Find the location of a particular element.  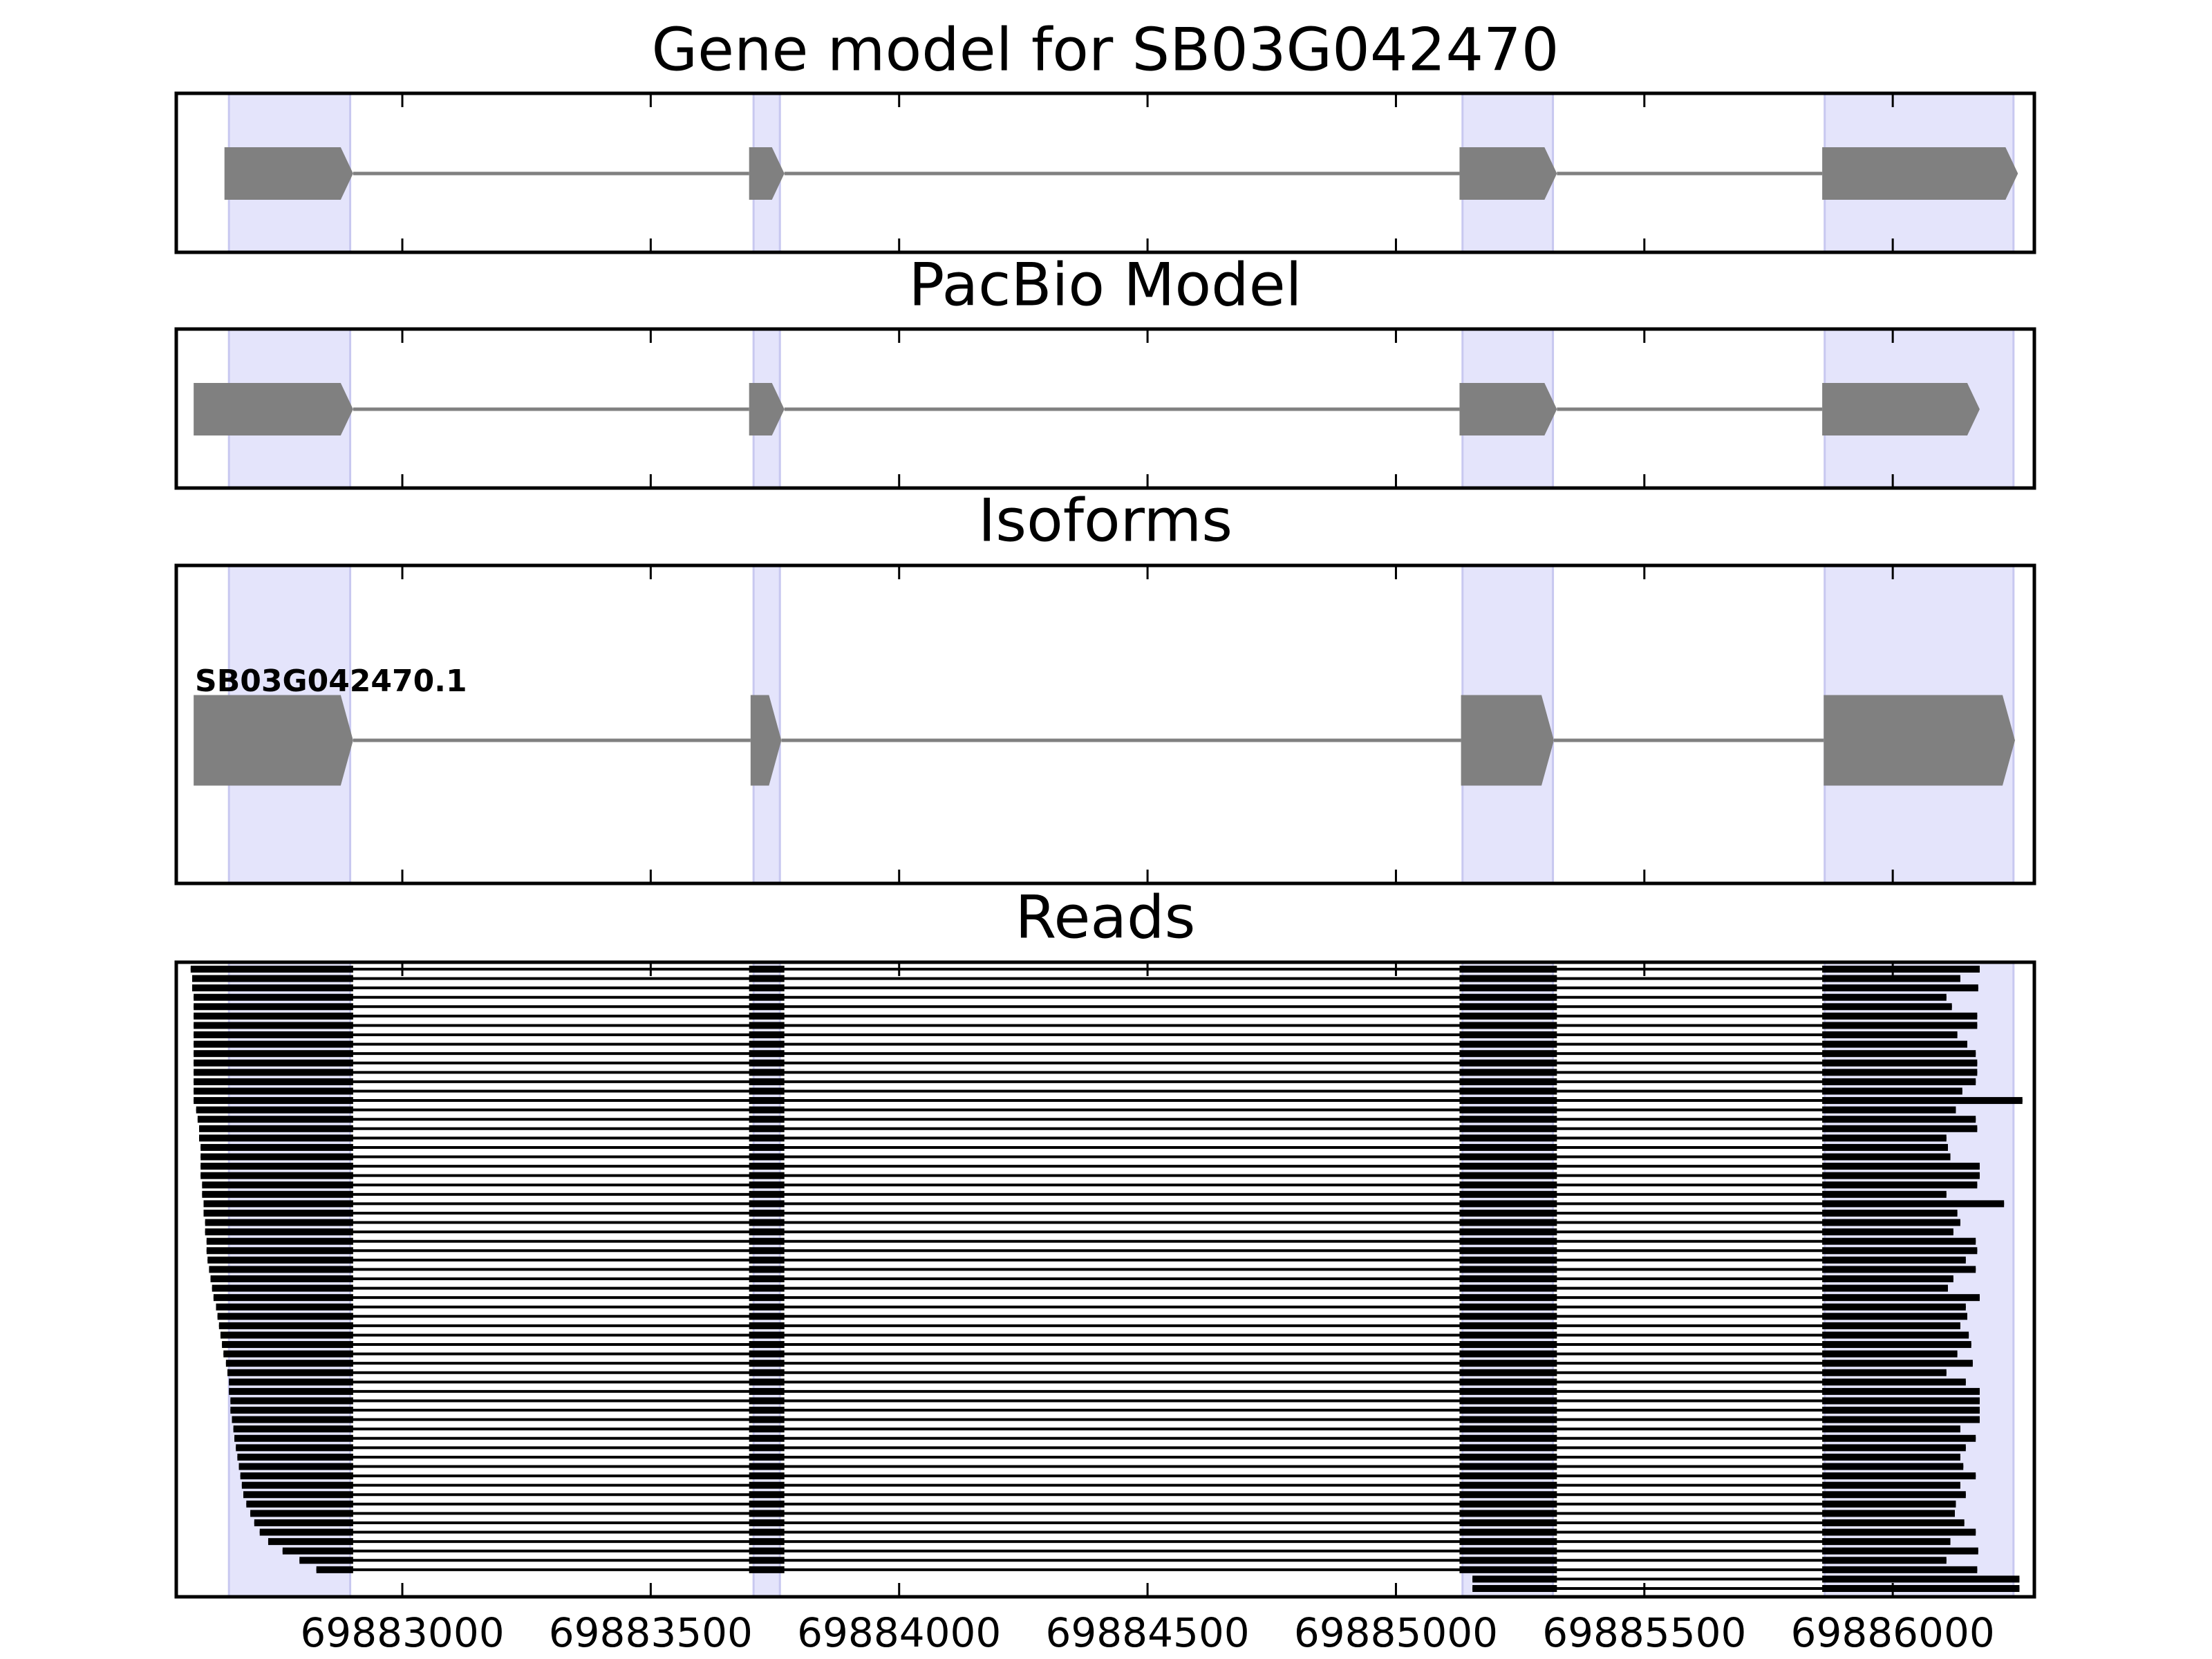

x-tick-label: 69884500 is located at coordinates (1147, 1633).